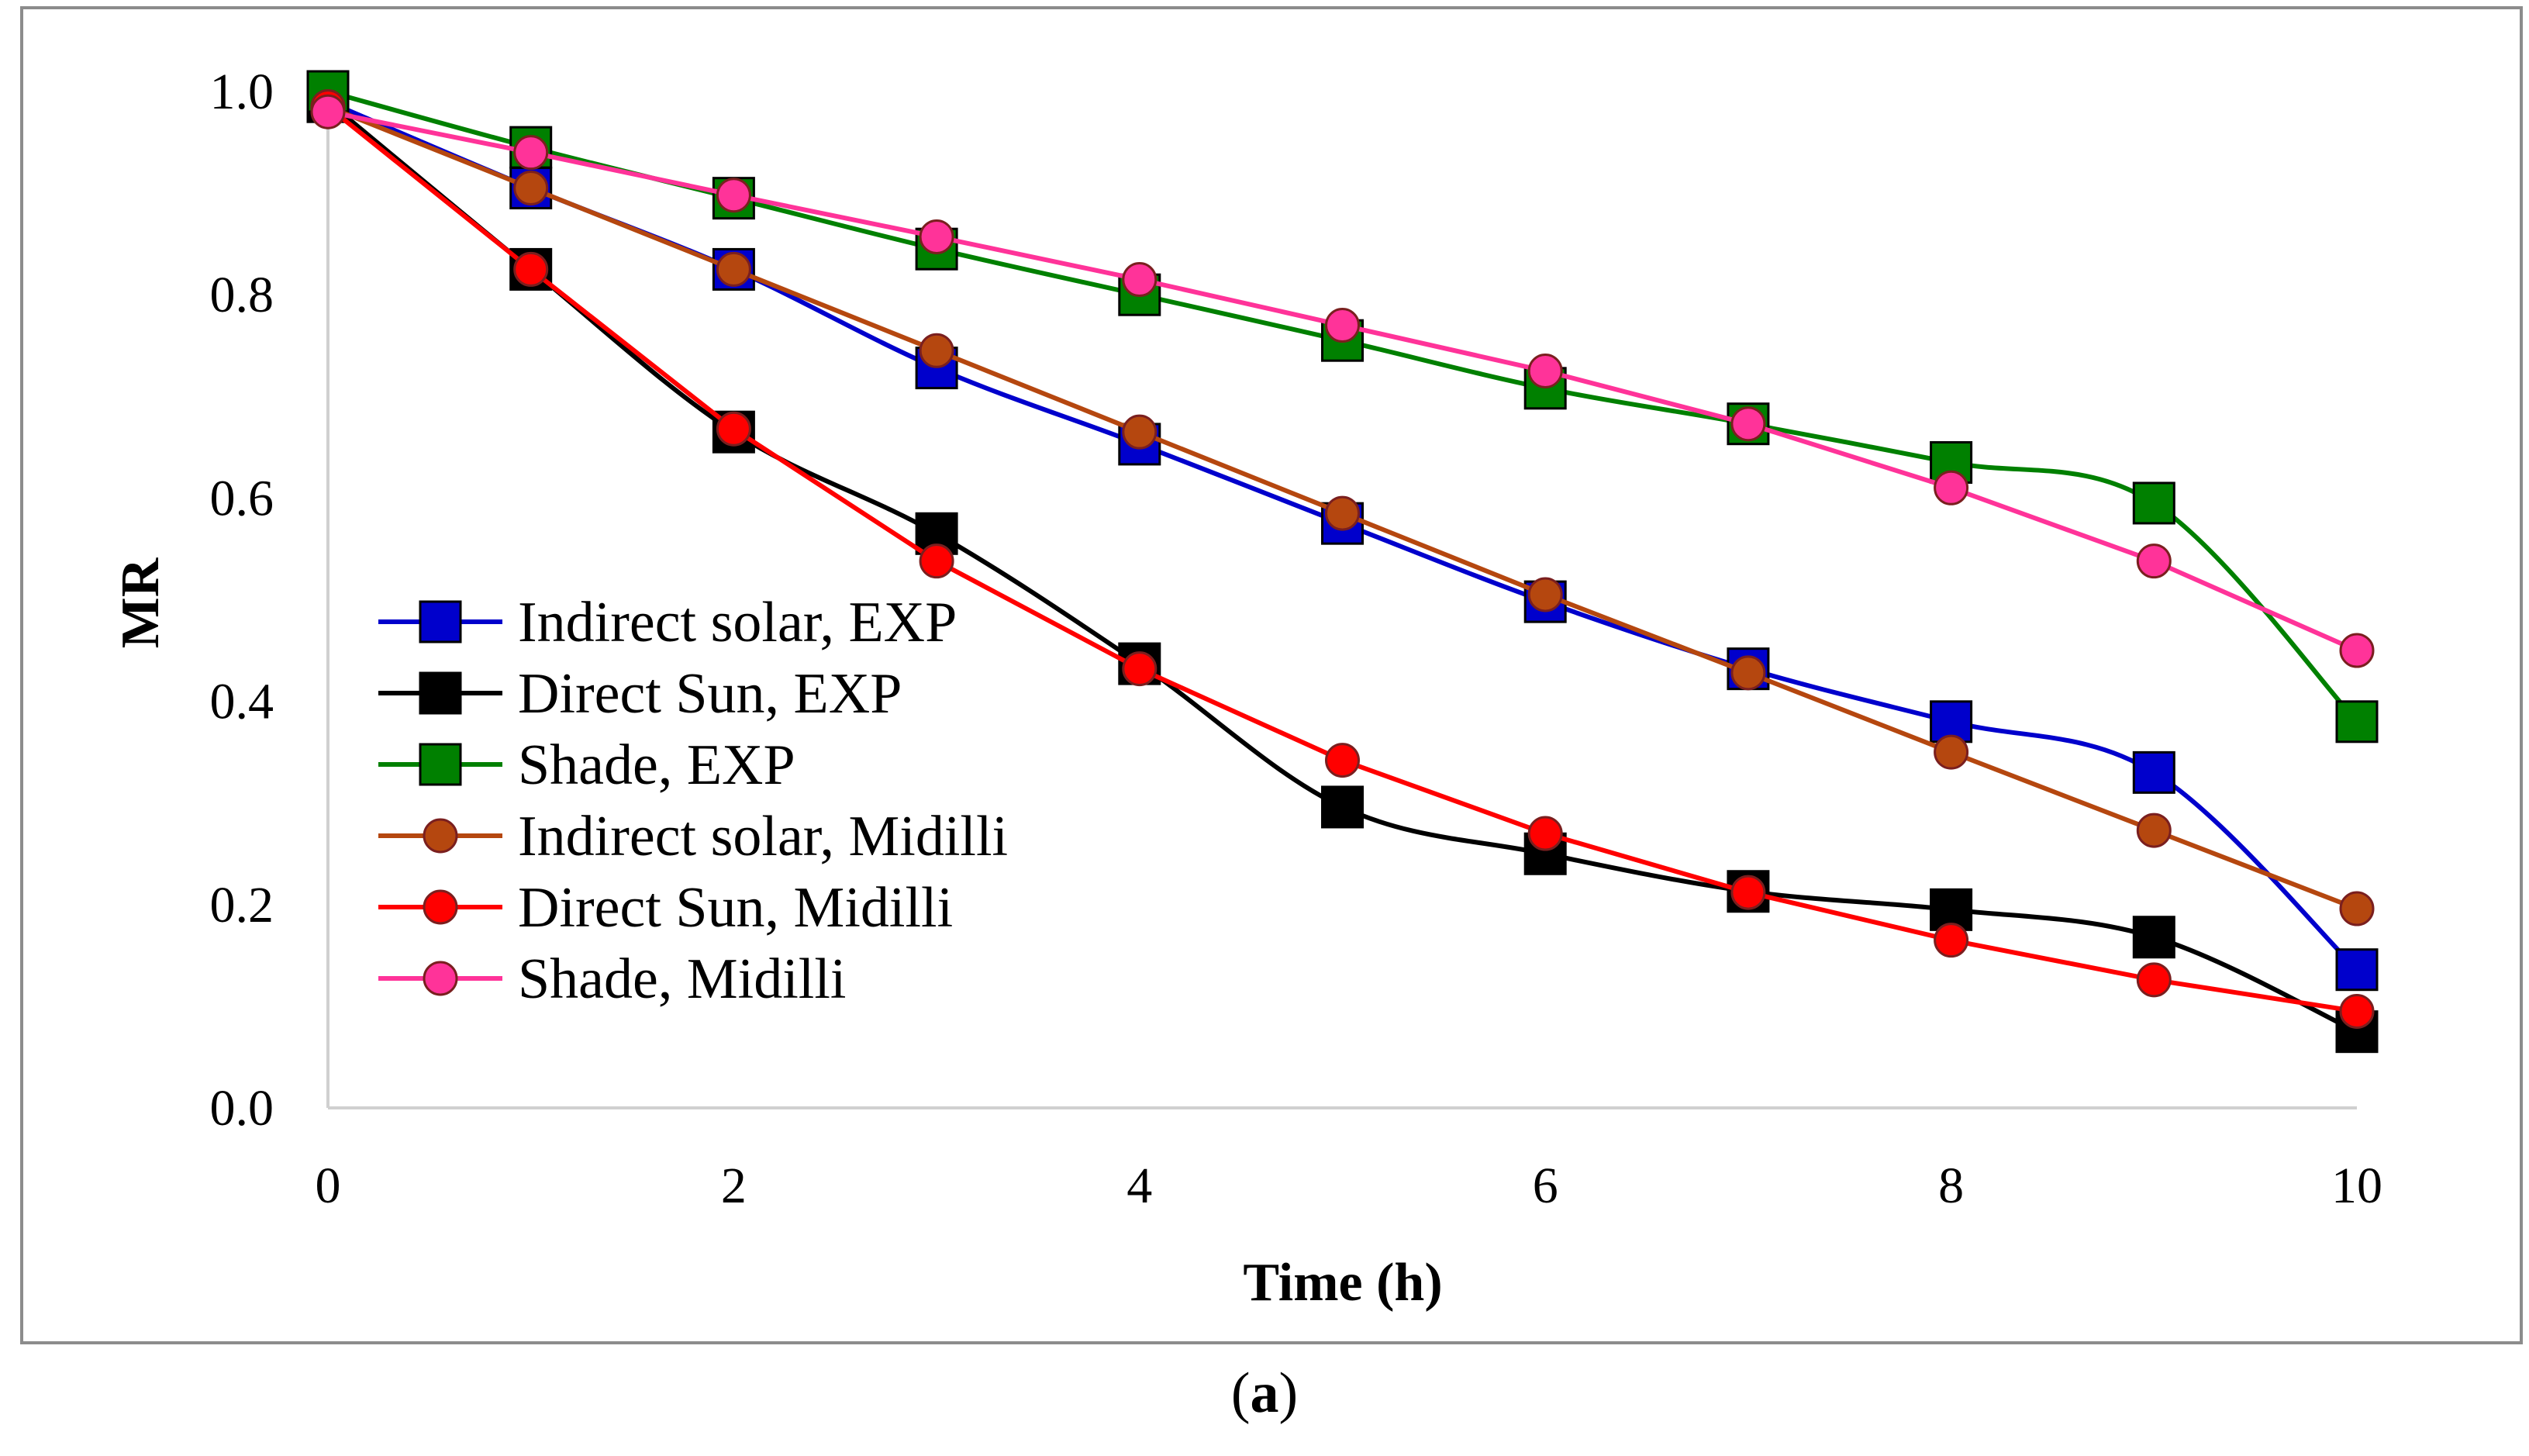 This screenshot has height=1456, width=2529. What do you see at coordinates (1545, 1186) in the screenshot?
I see `x-tick-label: 6` at bounding box center [1545, 1186].